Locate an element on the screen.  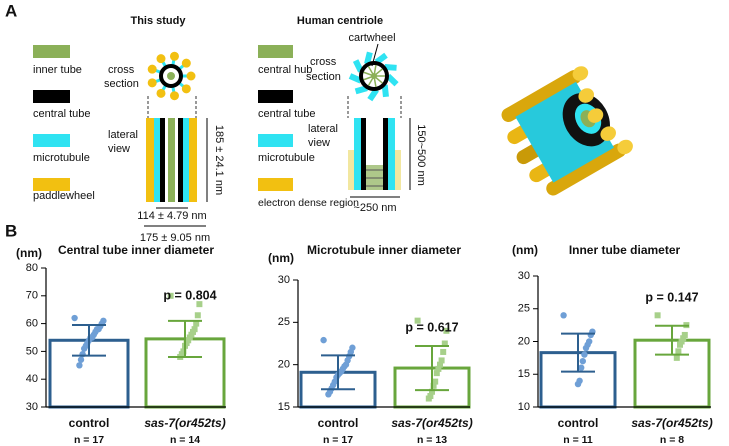
ring is located at coordinates (374, 76).